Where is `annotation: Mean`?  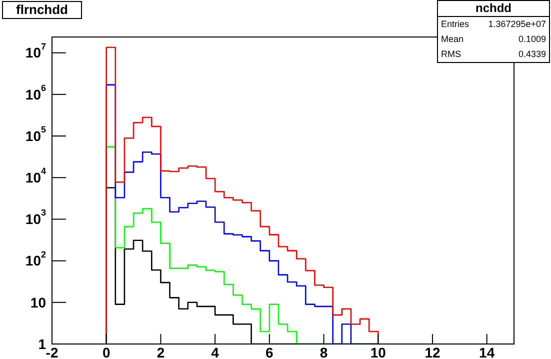
annotation: Mean is located at coordinates (452, 39).